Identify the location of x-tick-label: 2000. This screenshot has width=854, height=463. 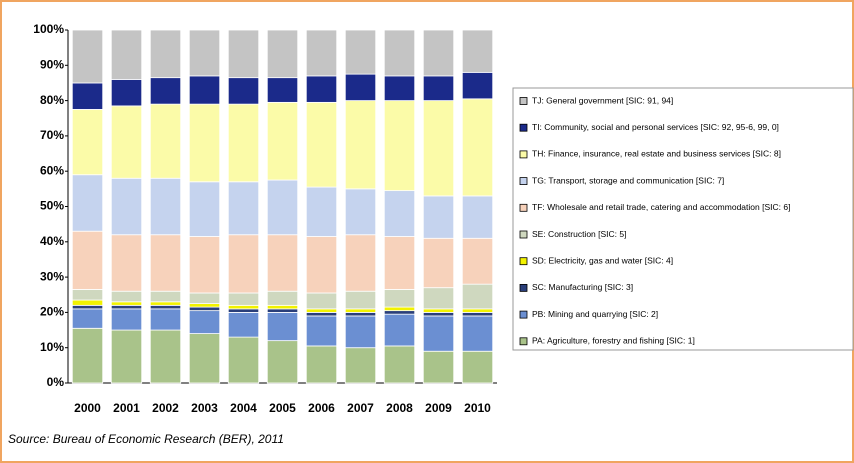
(87, 408).